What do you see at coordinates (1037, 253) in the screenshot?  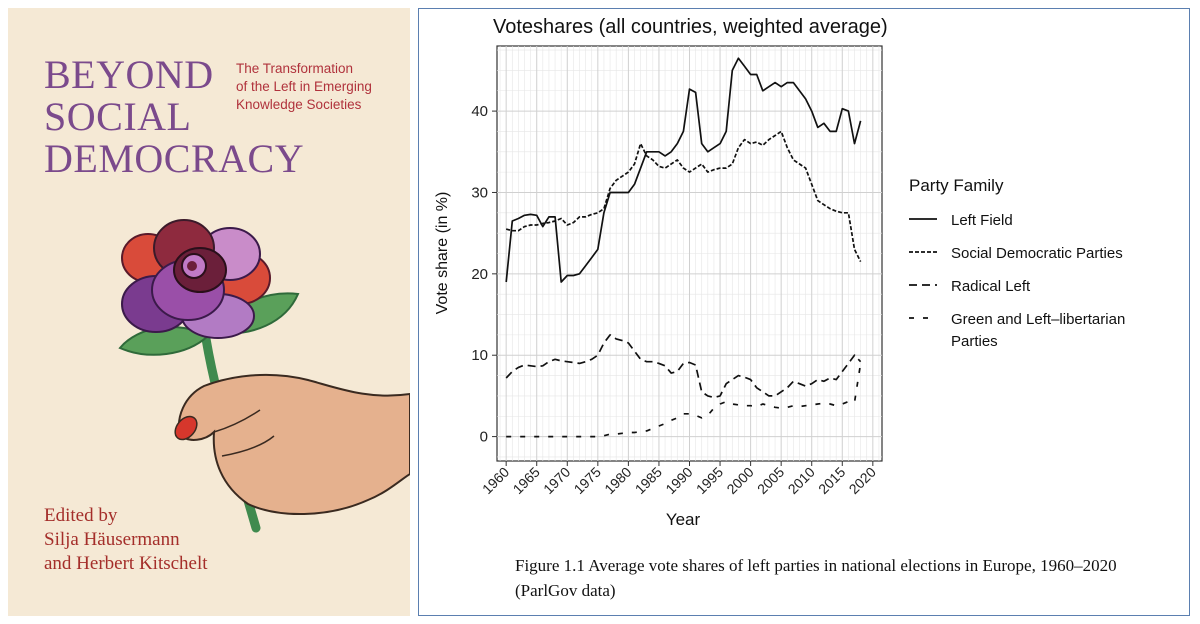 I see `legend-label: Social Democratic Parties` at bounding box center [1037, 253].